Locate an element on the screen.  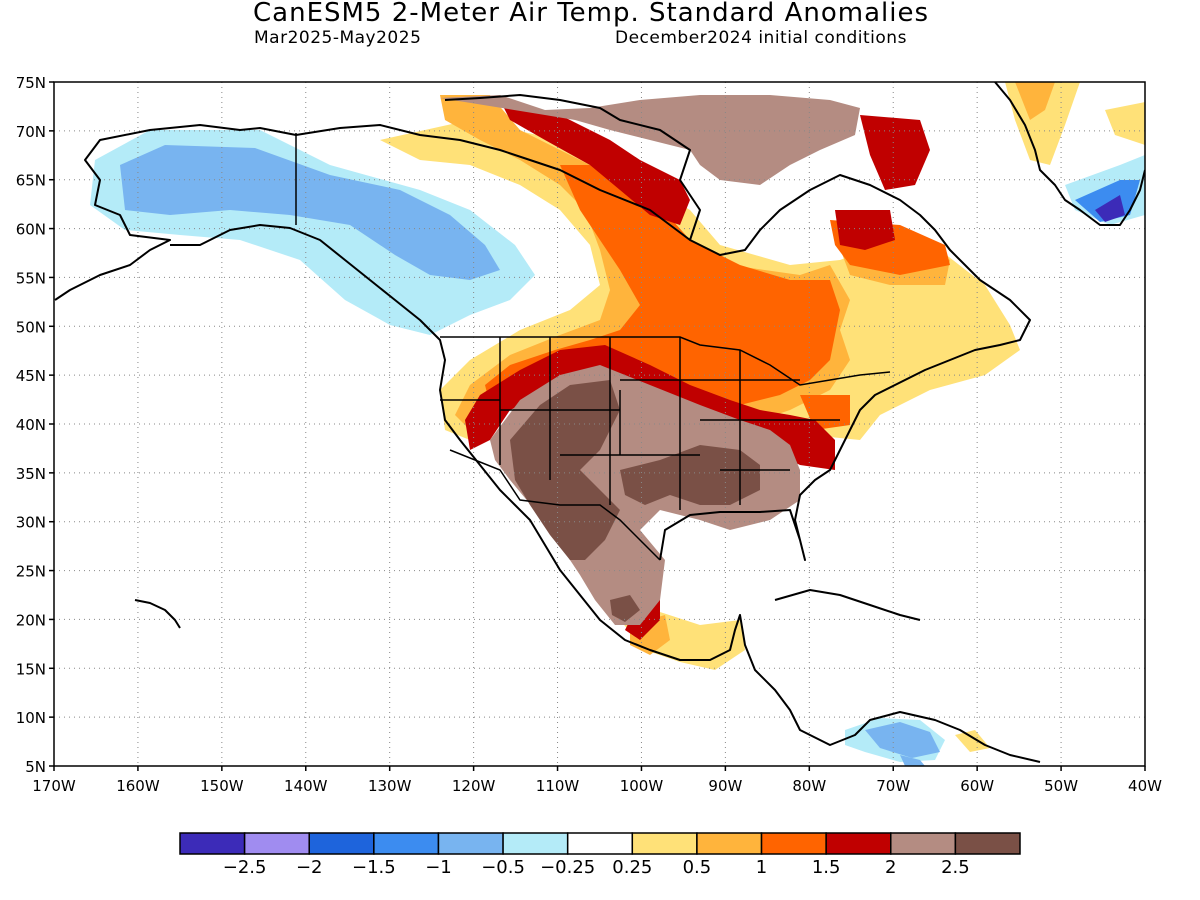
lat-tick-label: 10N is located at coordinates (31, 718).